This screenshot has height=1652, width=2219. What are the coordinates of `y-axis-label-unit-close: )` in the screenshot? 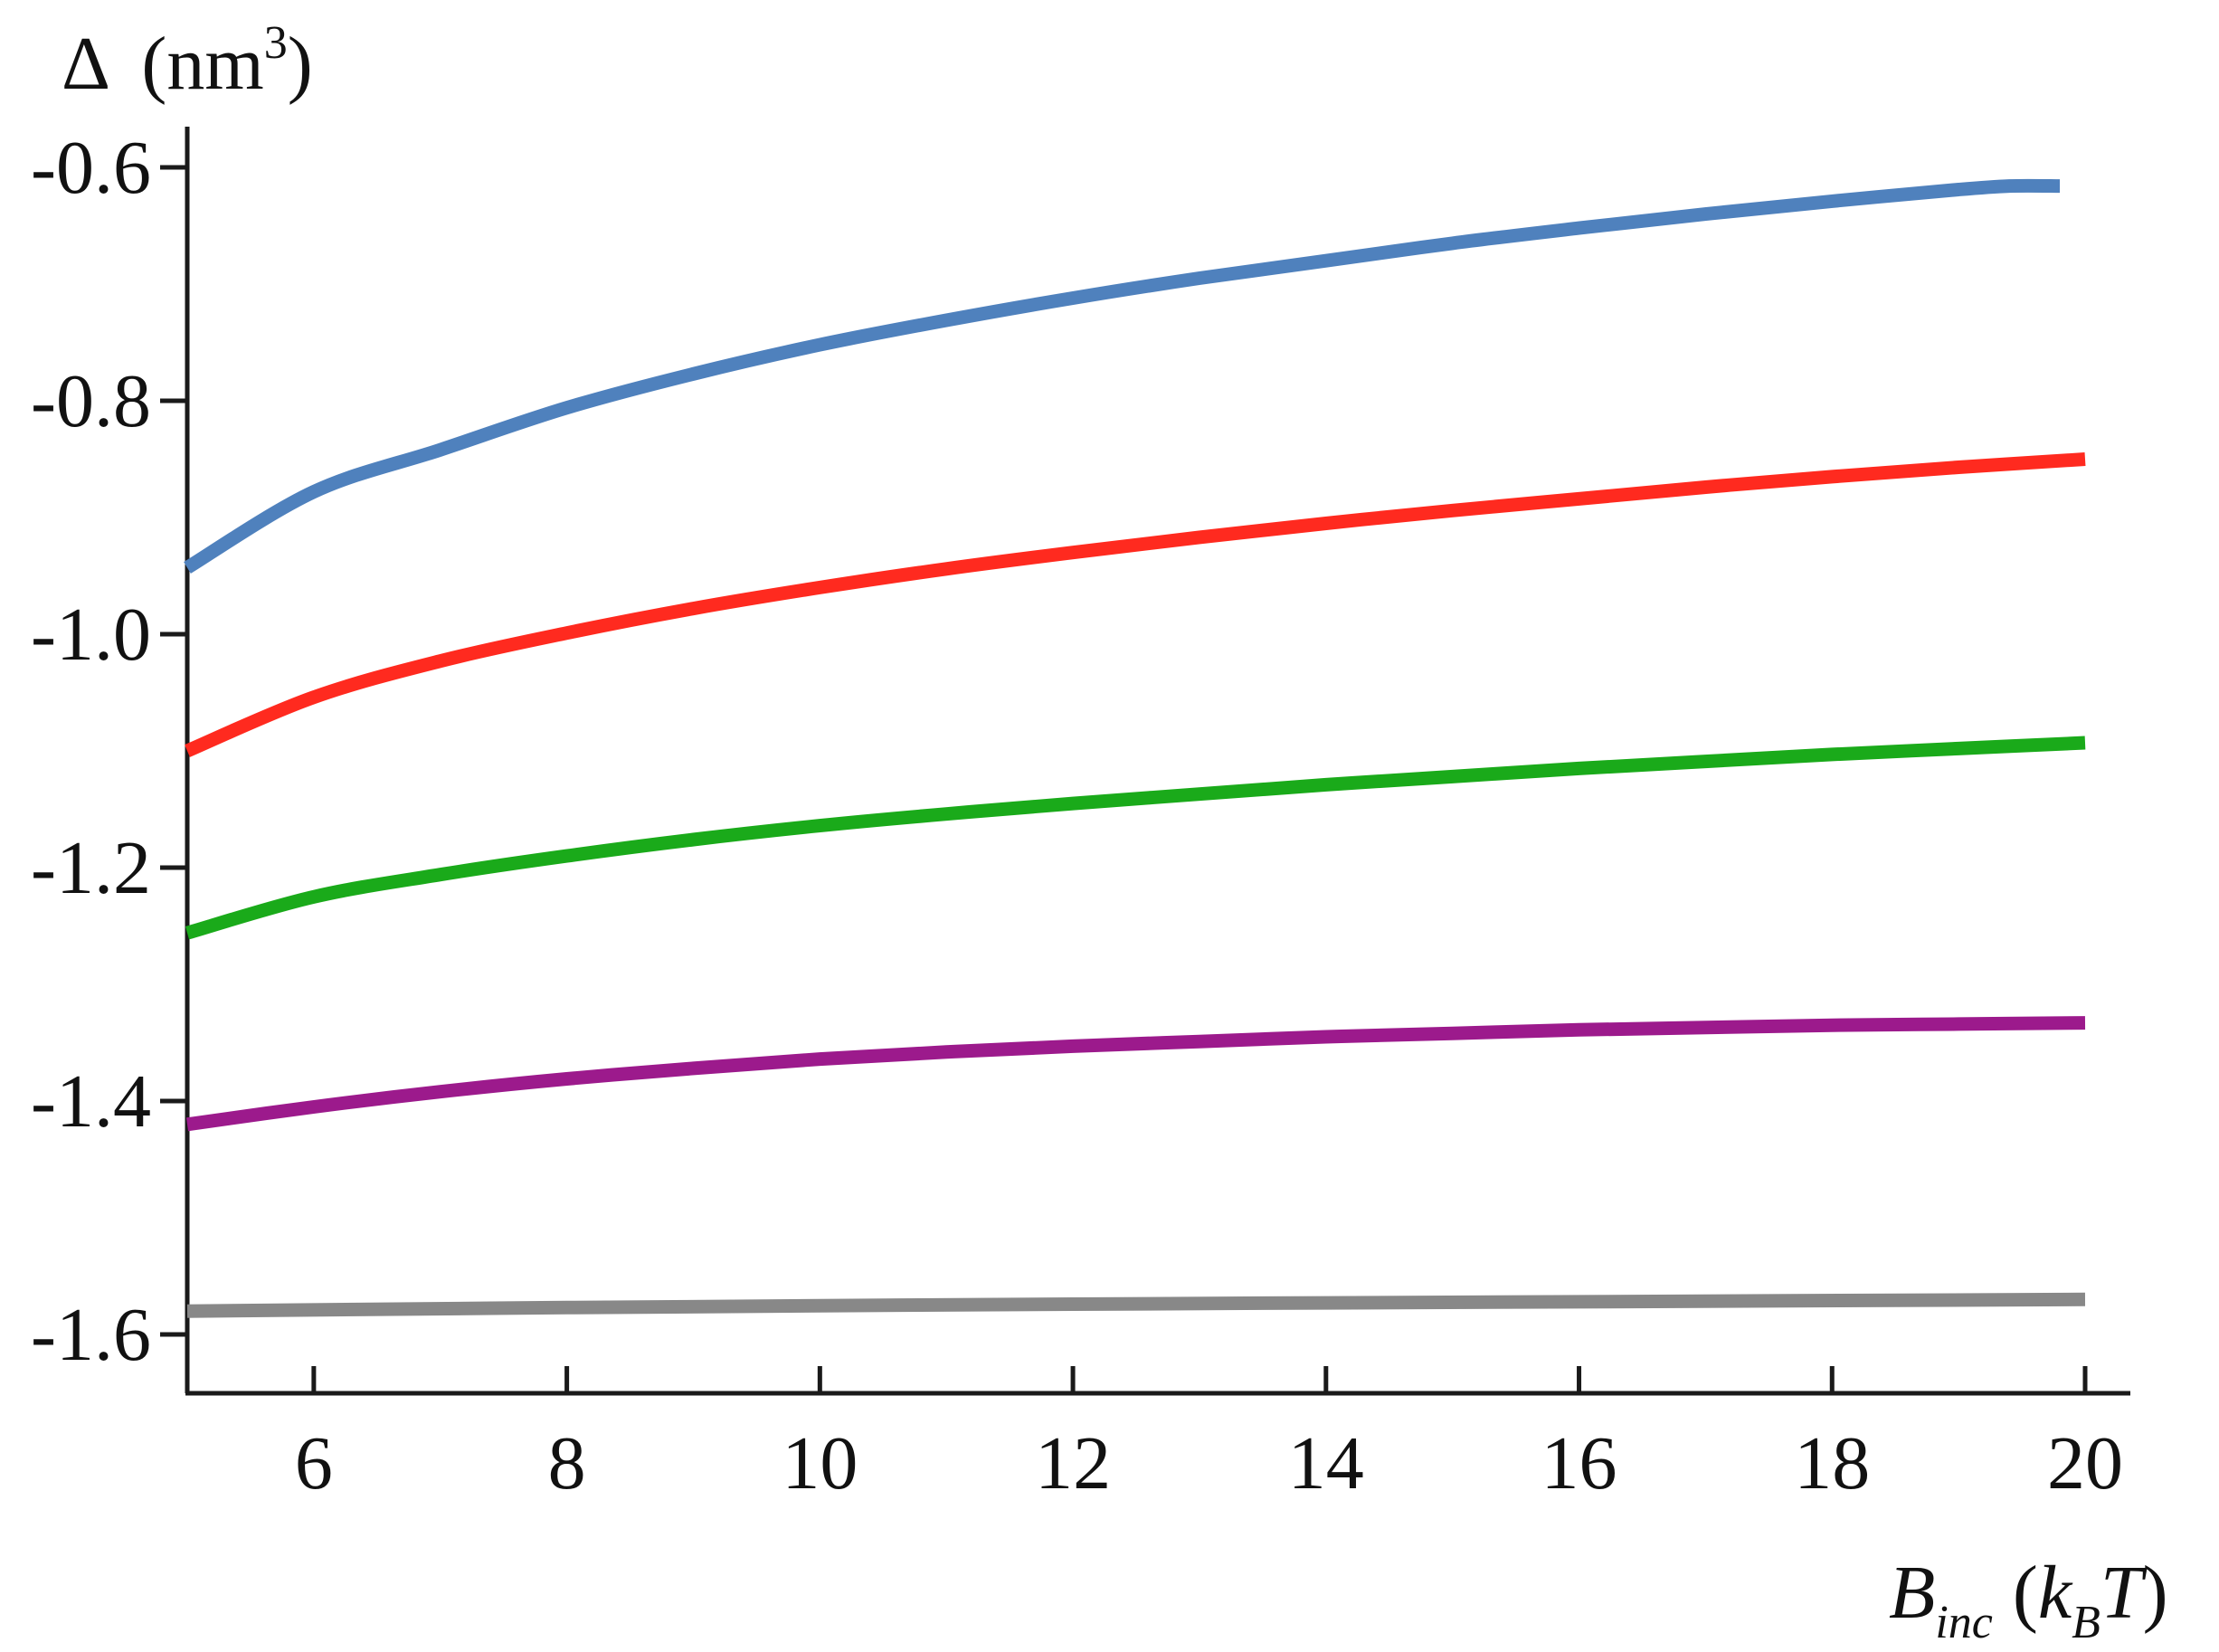 It's located at (300, 64).